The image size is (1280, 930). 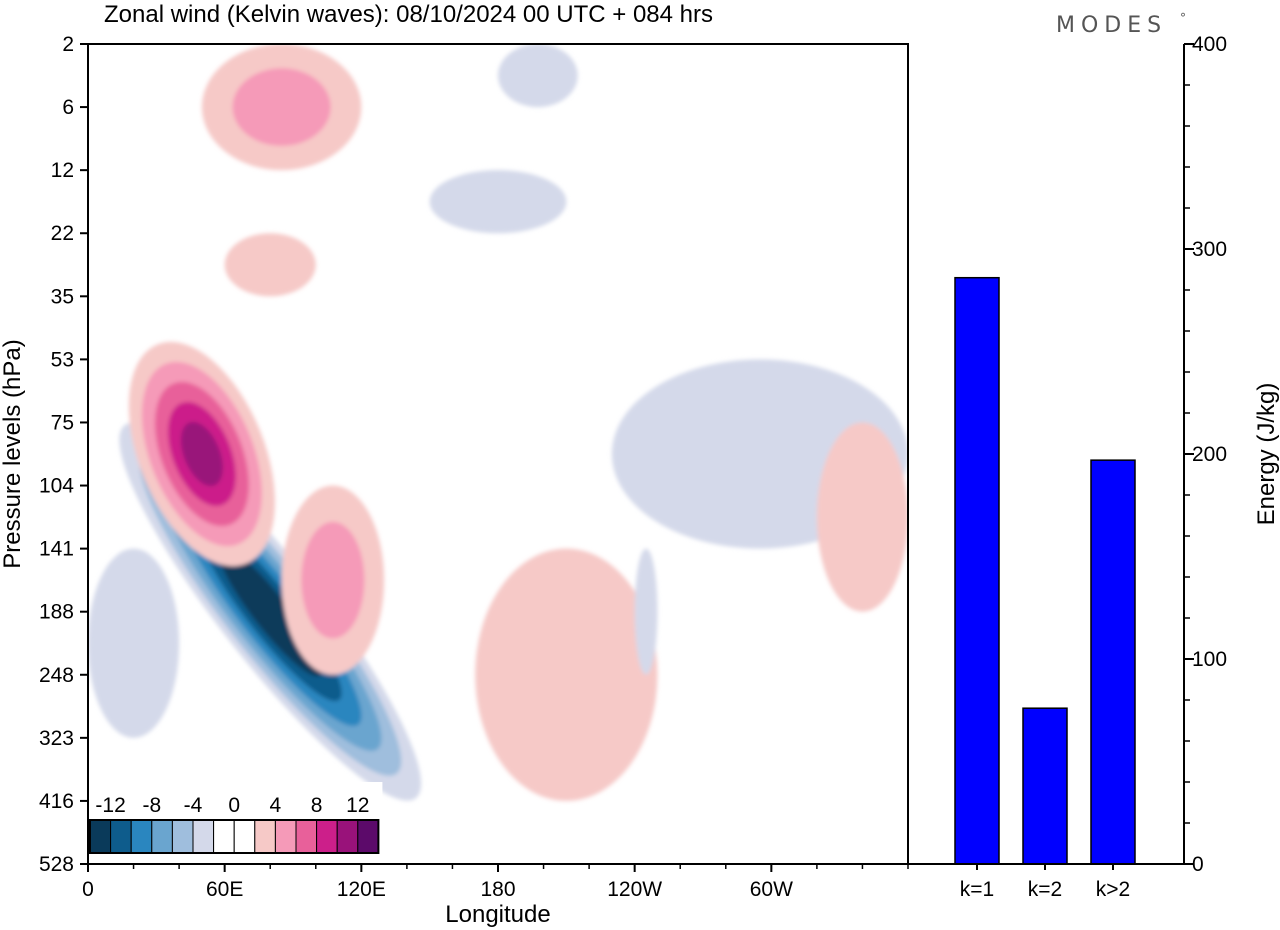 What do you see at coordinates (56, 486) in the screenshot?
I see `y-tick-label: 104` at bounding box center [56, 486].